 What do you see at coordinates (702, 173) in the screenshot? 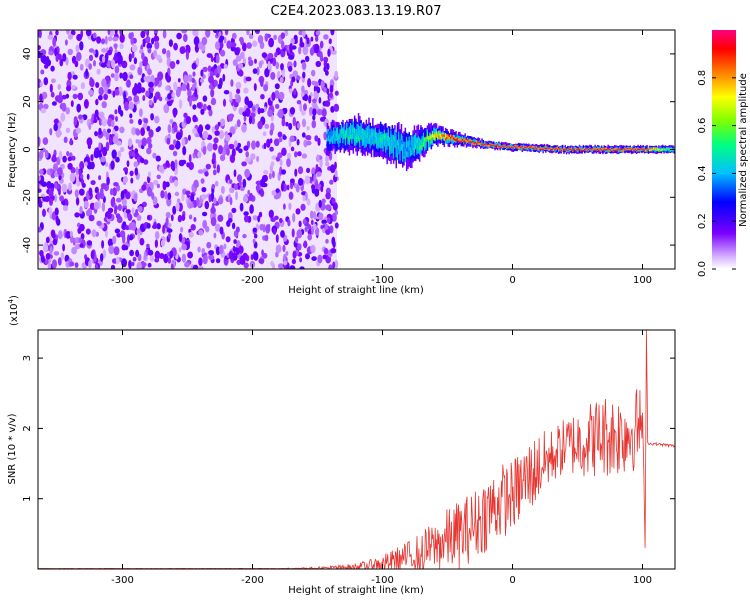
I see `colorbar-tick-label: 0.4` at bounding box center [702, 173].